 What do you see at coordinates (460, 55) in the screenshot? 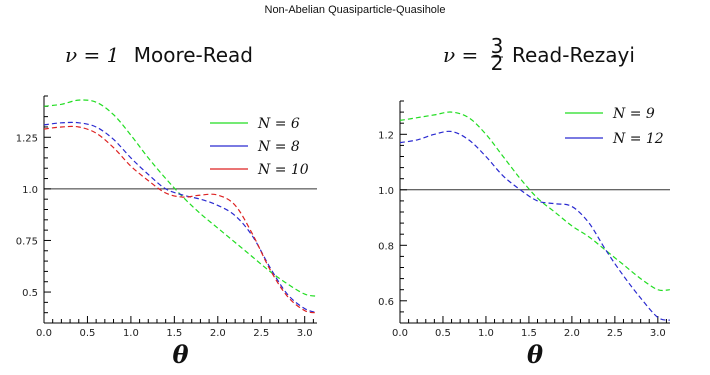
I see `panel-2-title-math: ν =` at bounding box center [460, 55].